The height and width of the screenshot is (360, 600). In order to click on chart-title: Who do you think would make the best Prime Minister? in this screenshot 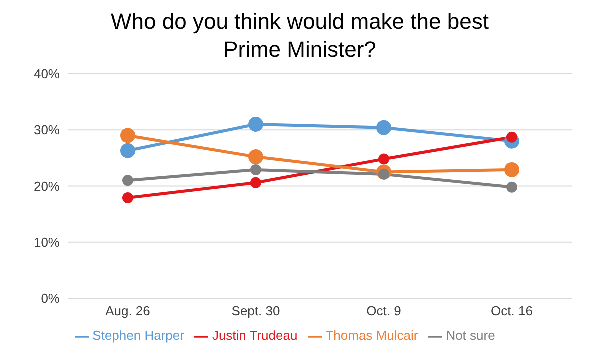, I will do `click(300, 36)`.